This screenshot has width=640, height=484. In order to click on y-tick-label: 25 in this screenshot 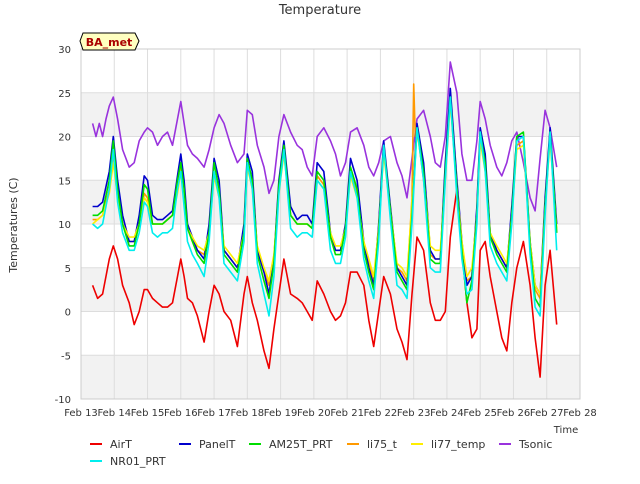, I will do `click(64, 94)`.